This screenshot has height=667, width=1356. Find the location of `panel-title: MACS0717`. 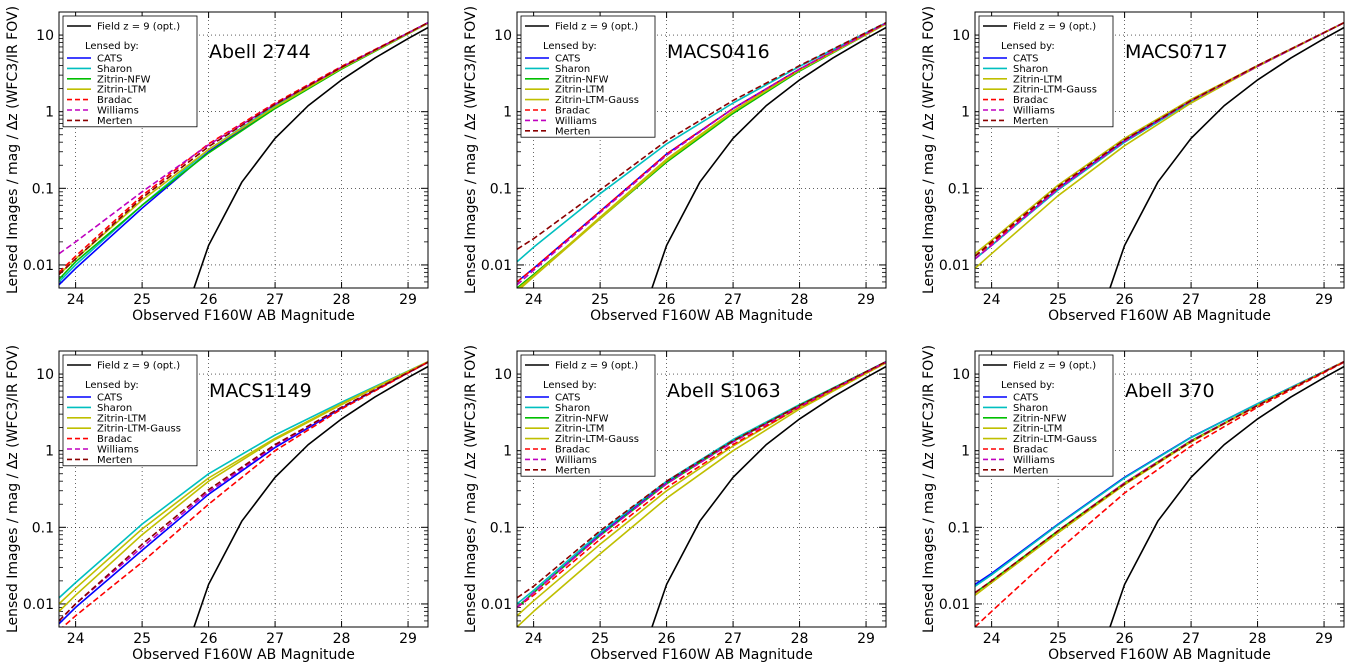

panel-title: MACS0717 is located at coordinates (1176, 52).